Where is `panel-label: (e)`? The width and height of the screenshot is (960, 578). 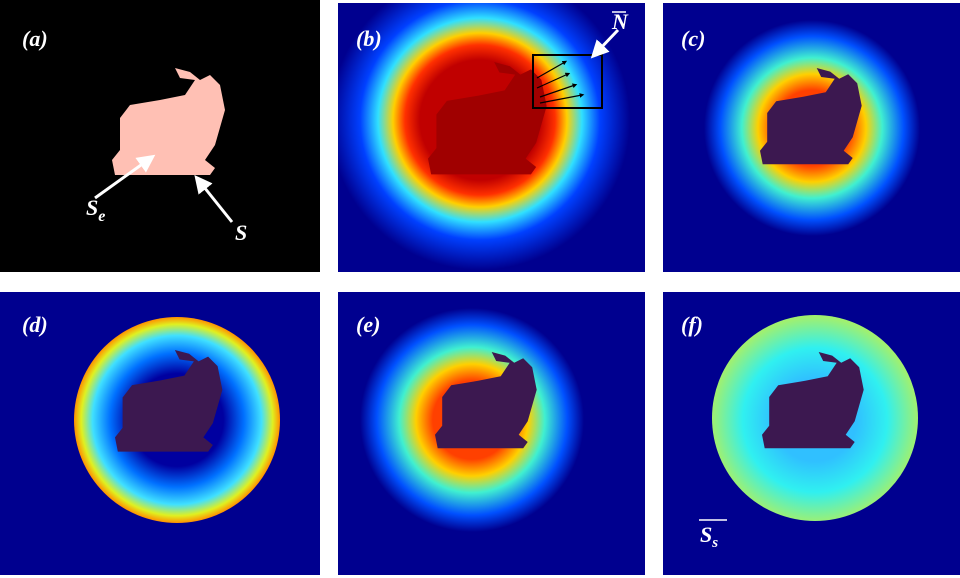
panel-label: (e) is located at coordinates (368, 324).